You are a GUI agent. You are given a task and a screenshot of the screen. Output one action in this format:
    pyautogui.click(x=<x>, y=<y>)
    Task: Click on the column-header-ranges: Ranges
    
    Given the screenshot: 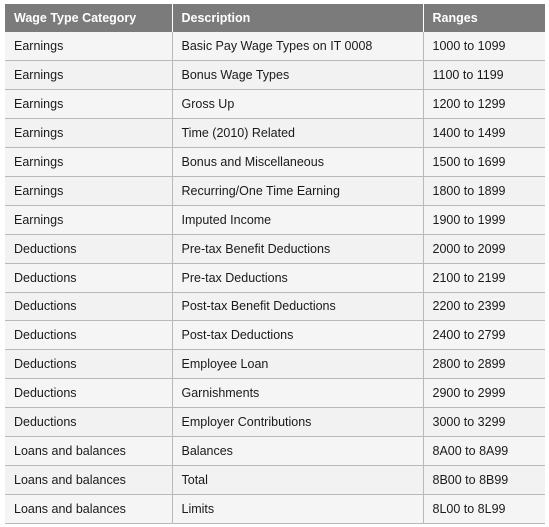 What is the action you would take?
    pyautogui.click(x=484, y=18)
    